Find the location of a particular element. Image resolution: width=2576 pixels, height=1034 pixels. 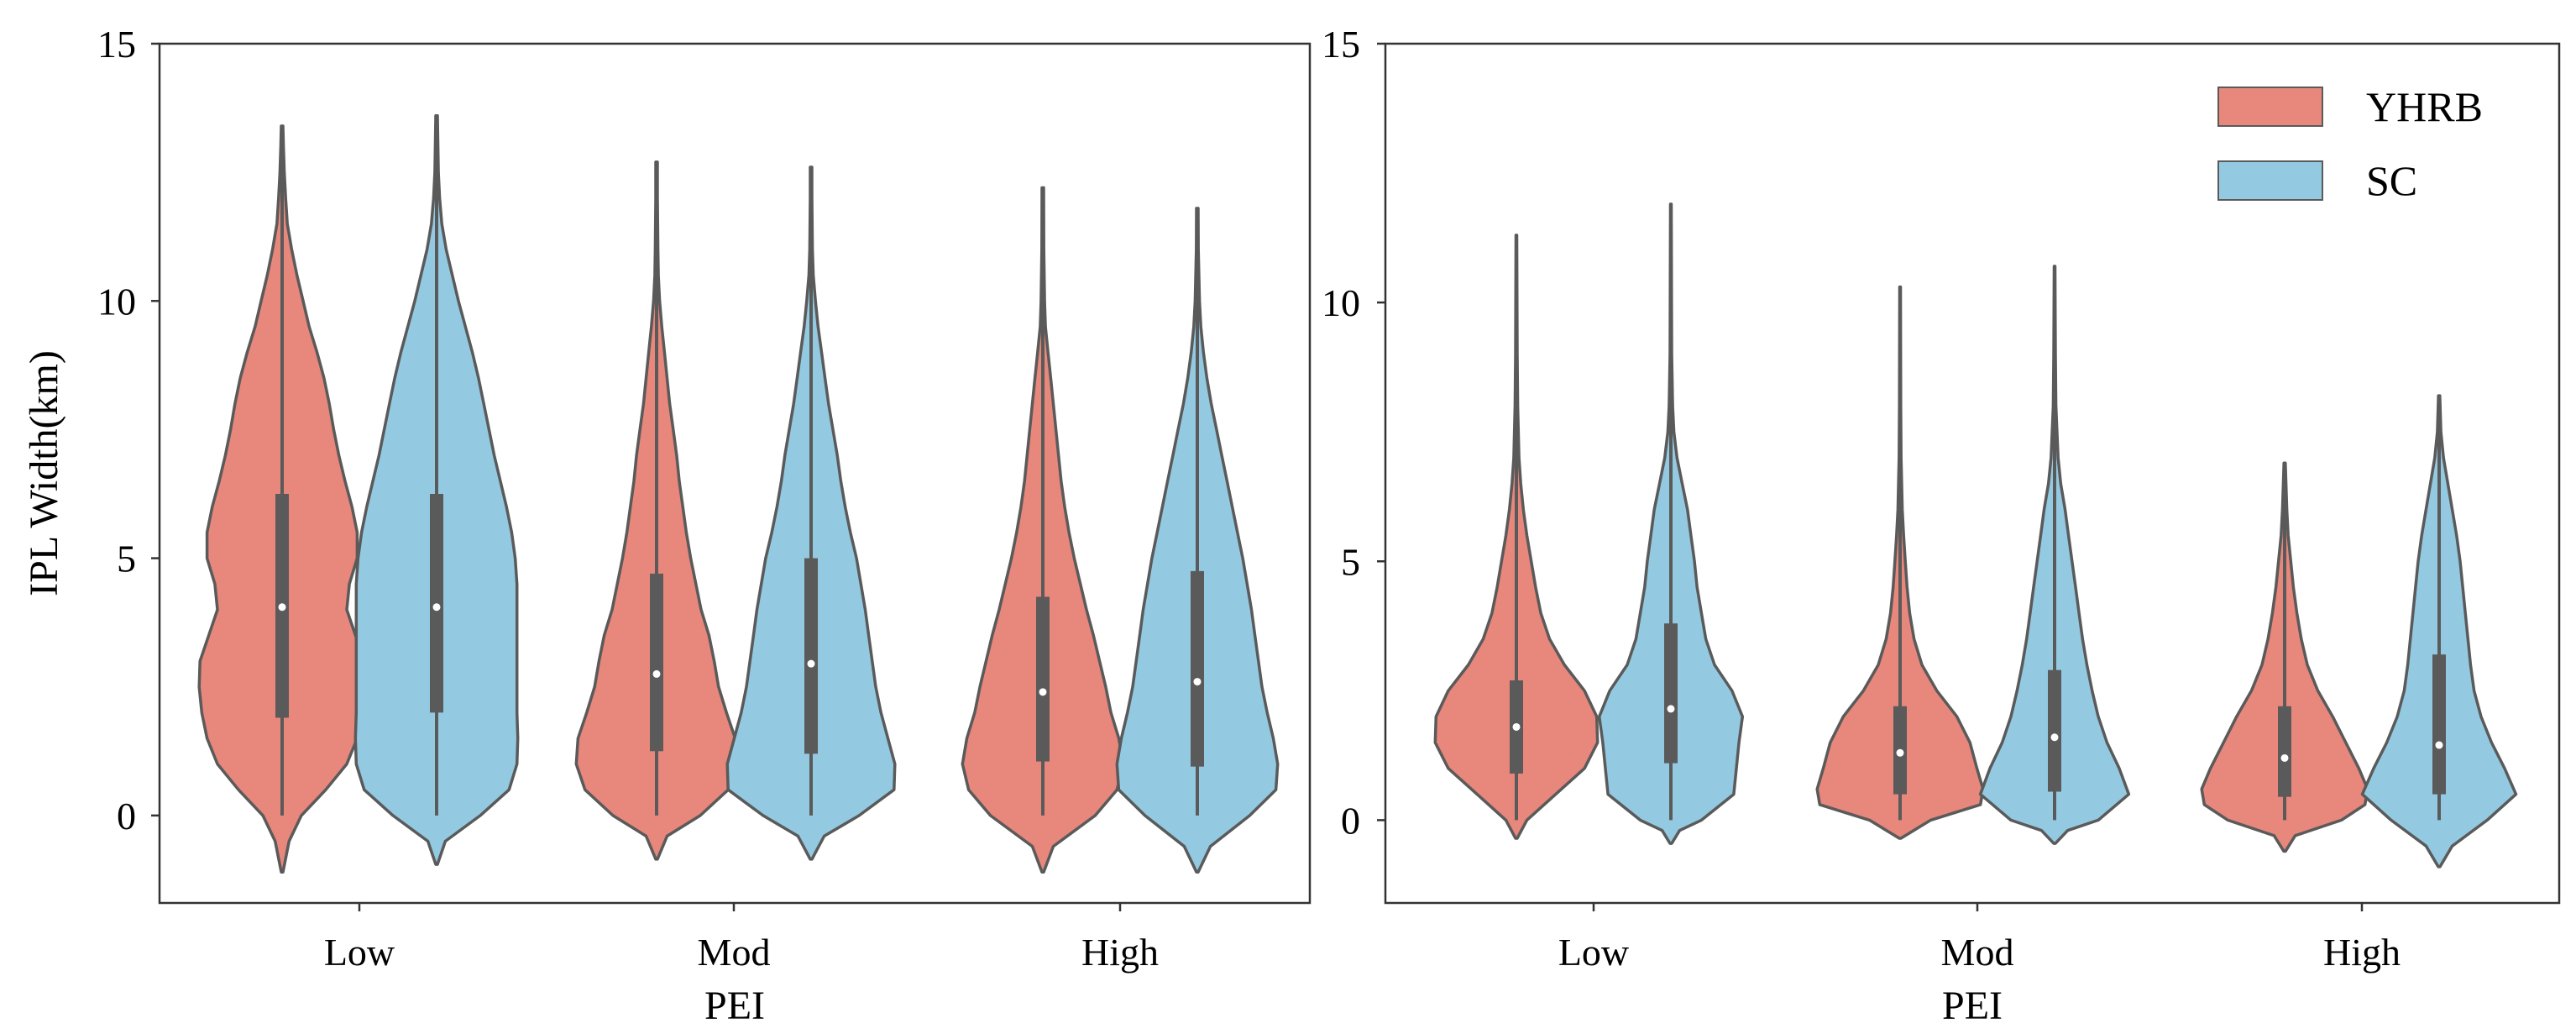

violin-iqr-box-yhrb-mod is located at coordinates (656, 662).